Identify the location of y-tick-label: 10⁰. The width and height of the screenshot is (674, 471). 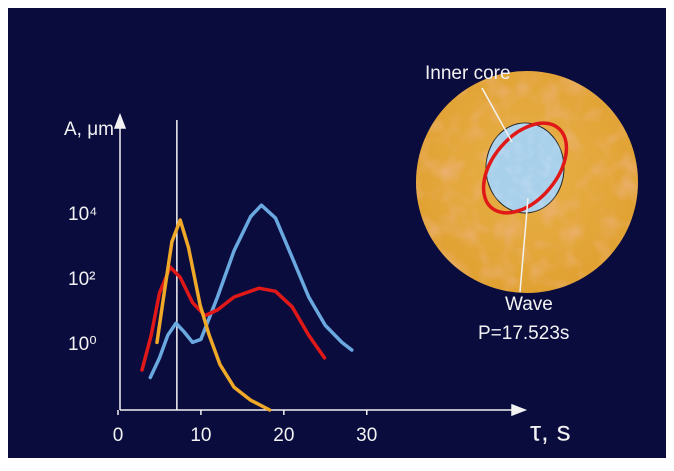
(82, 344).